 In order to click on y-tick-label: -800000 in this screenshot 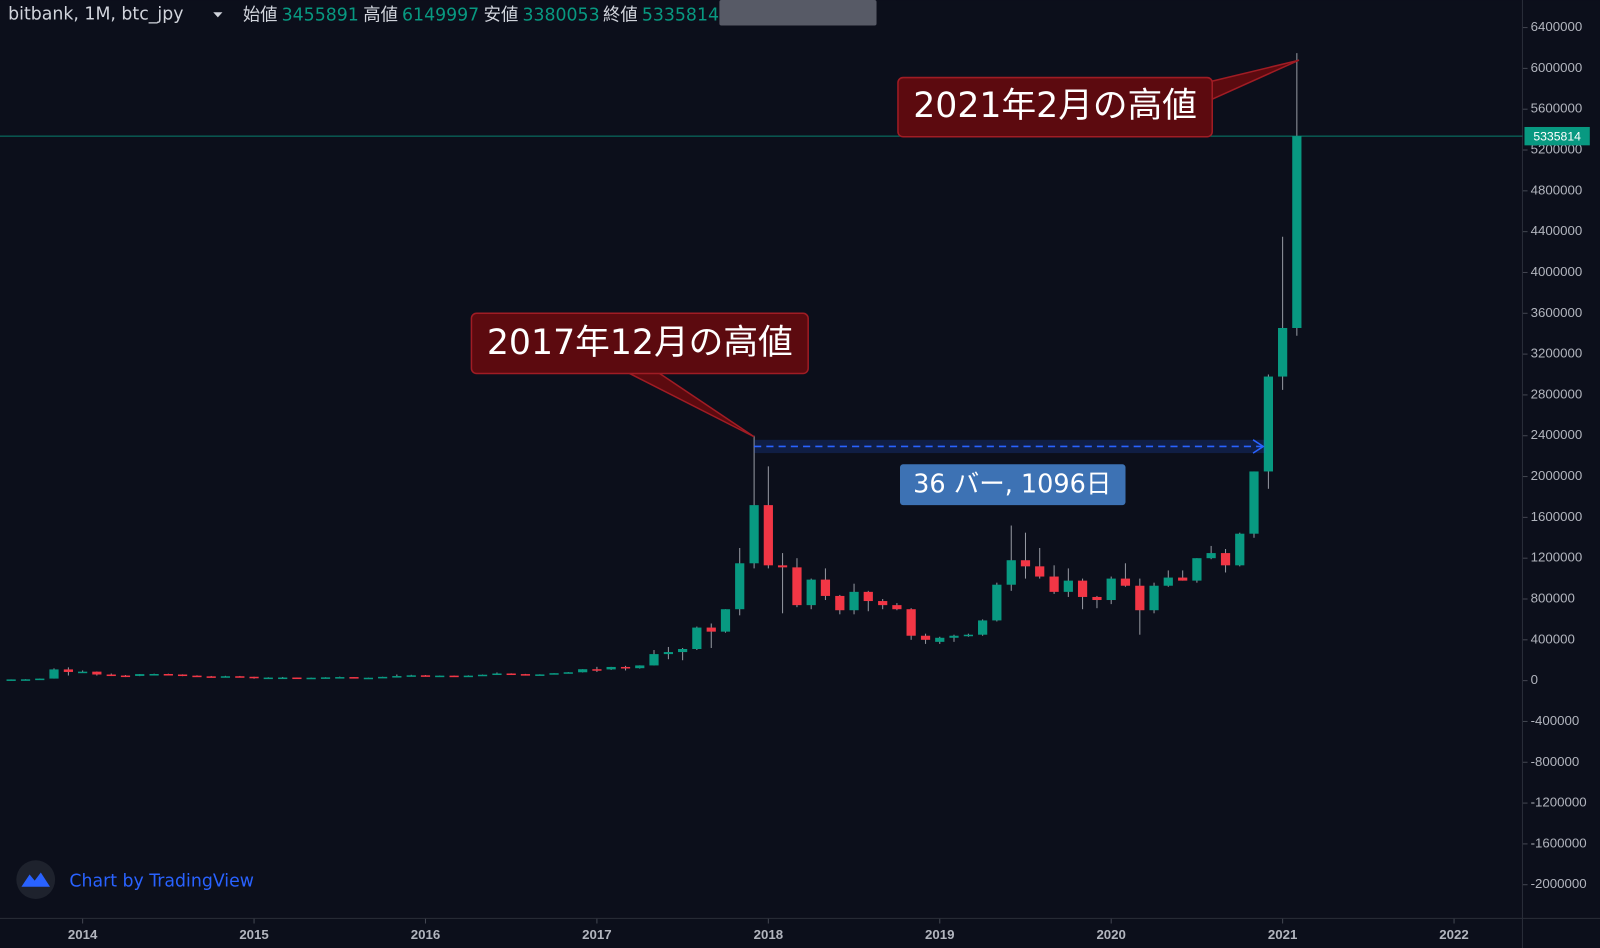, I will do `click(1555, 761)`.